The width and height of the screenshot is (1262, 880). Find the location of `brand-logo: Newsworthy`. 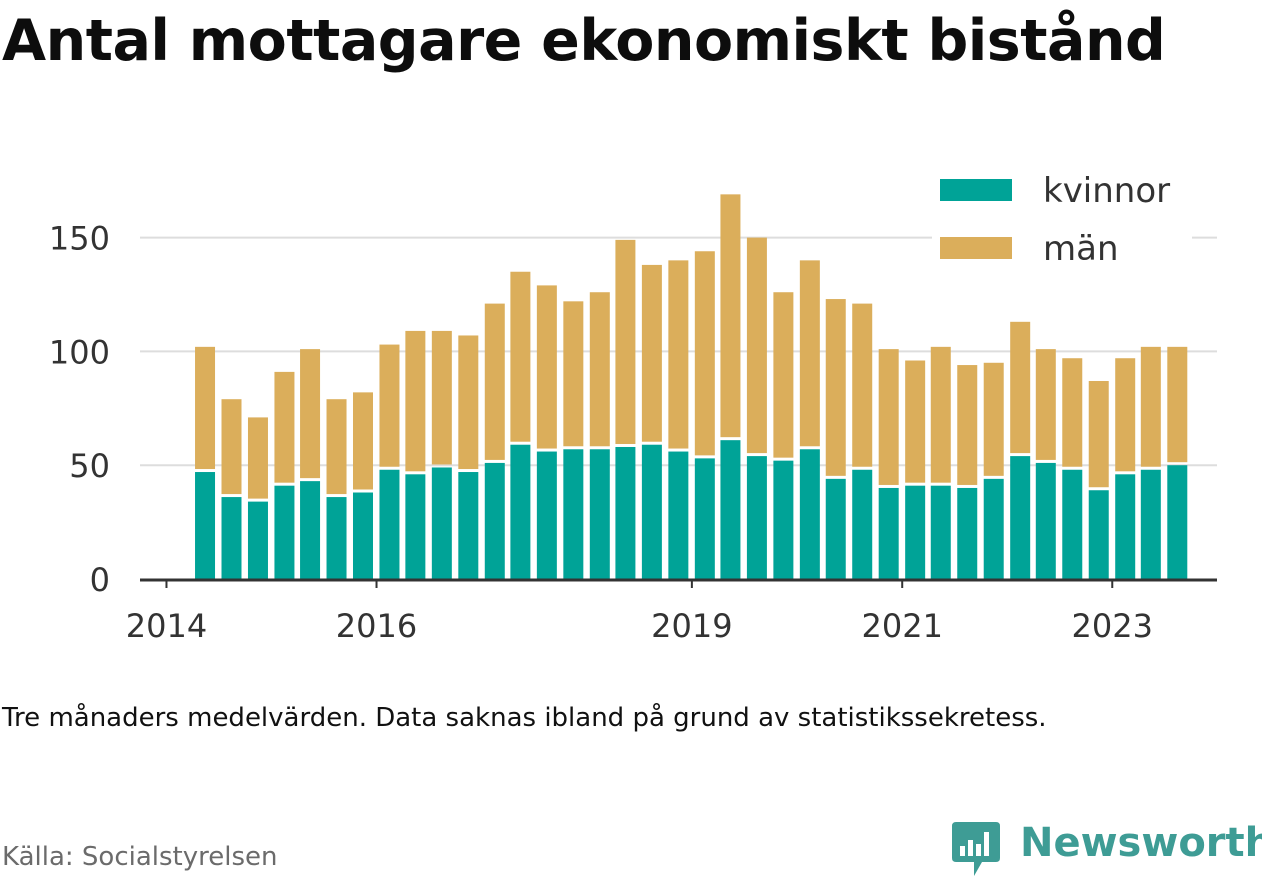

brand-logo: Newsworthy is located at coordinates (1106, 848).